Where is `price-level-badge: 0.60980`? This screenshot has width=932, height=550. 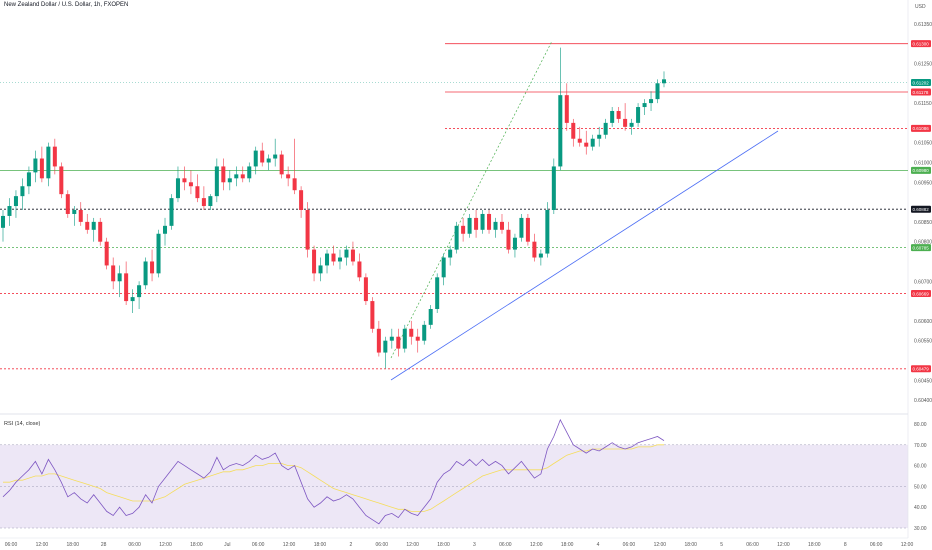 price-level-badge: 0.60980 is located at coordinates (921, 170).